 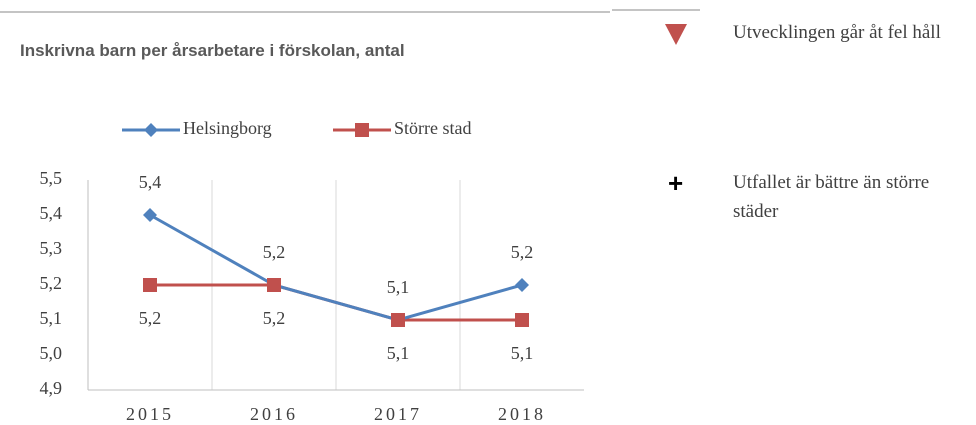 What do you see at coordinates (432, 128) in the screenshot?
I see `legend-label: Större stad` at bounding box center [432, 128].